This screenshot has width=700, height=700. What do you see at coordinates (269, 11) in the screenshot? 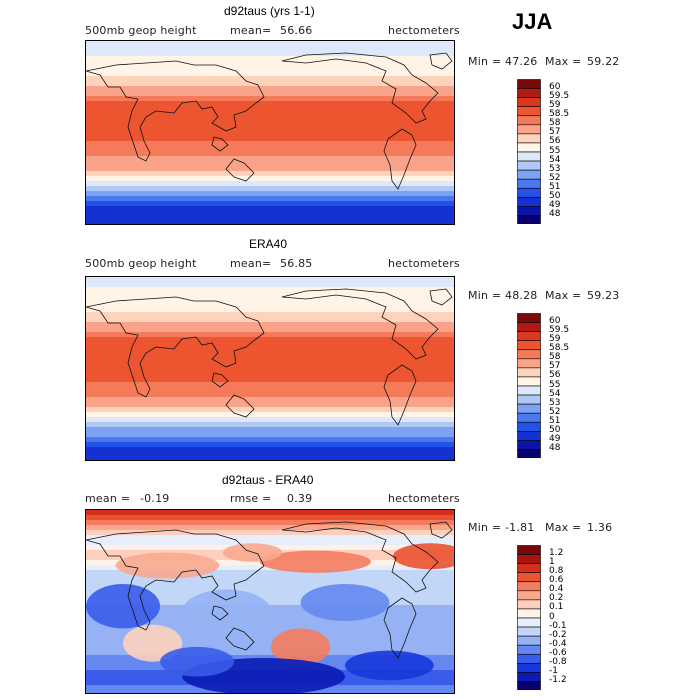
I see `panel-1-title: d92taus (yrs 1-1)` at bounding box center [269, 11].